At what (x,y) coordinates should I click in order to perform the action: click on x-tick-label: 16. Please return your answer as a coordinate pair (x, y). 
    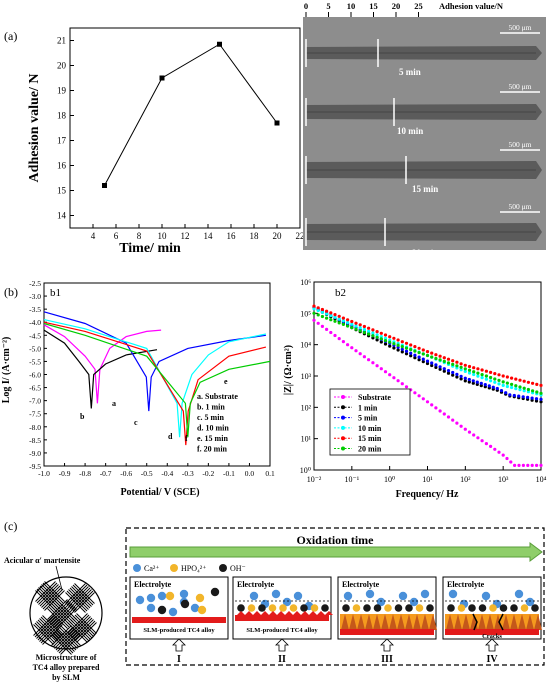
    Looking at the image, I should click on (232, 236).